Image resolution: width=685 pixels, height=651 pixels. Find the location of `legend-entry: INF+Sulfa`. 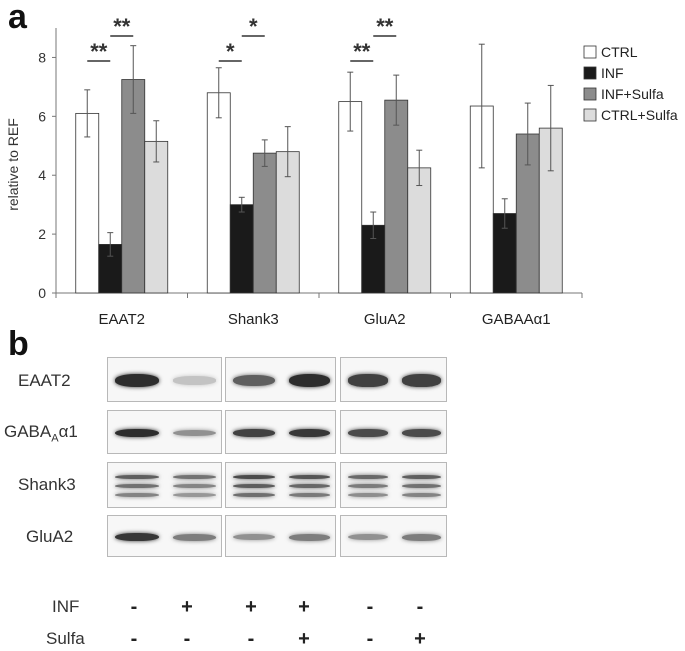

legend-entry: INF+Sulfa is located at coordinates (632, 94).